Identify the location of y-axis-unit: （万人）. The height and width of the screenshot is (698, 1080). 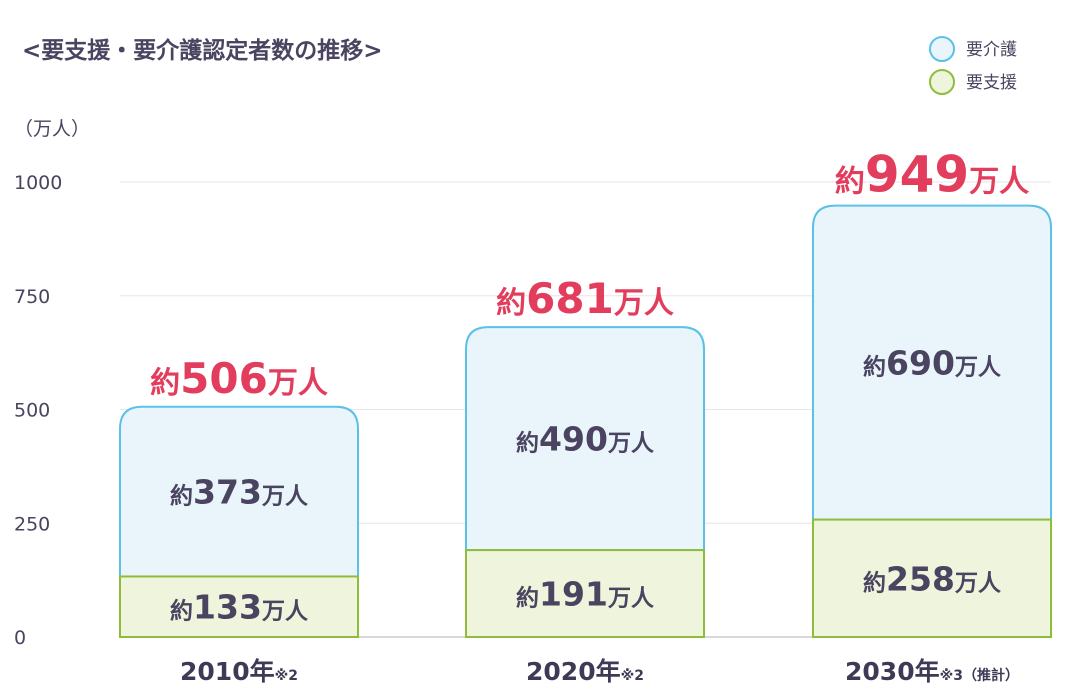
(52, 129).